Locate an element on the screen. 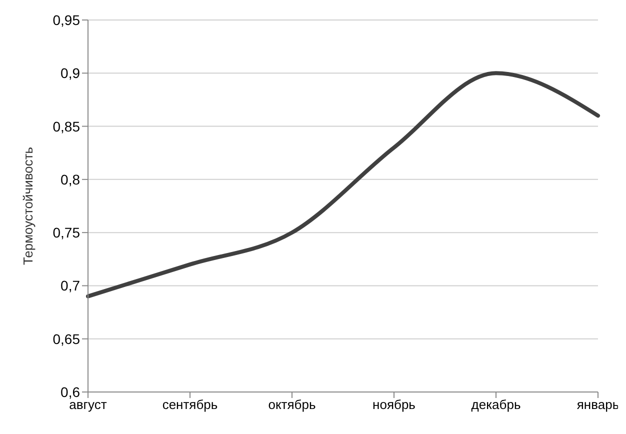  y-tick-label: 0,8 is located at coordinates (70, 179).